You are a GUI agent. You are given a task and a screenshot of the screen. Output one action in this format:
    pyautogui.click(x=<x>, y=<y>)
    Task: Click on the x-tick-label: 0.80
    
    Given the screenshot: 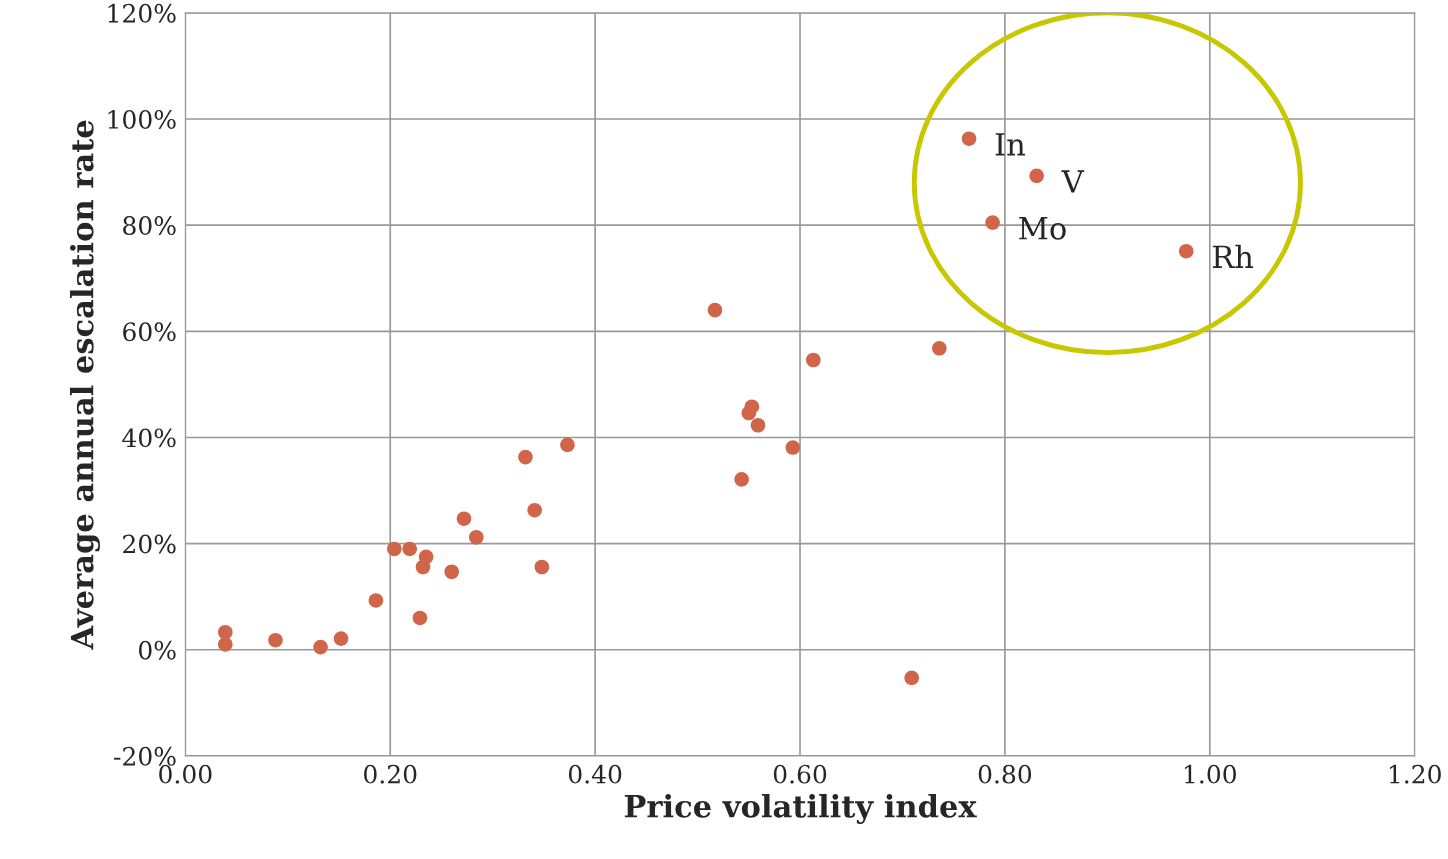 What is the action you would take?
    pyautogui.click(x=1005, y=774)
    